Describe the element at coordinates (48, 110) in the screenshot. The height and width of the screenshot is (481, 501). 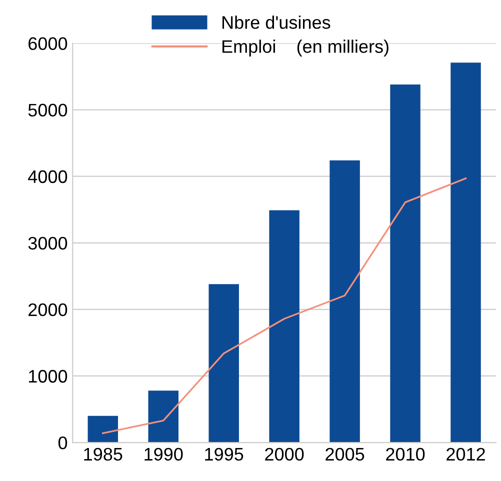
I see `y-tick-label: 5000` at that location.